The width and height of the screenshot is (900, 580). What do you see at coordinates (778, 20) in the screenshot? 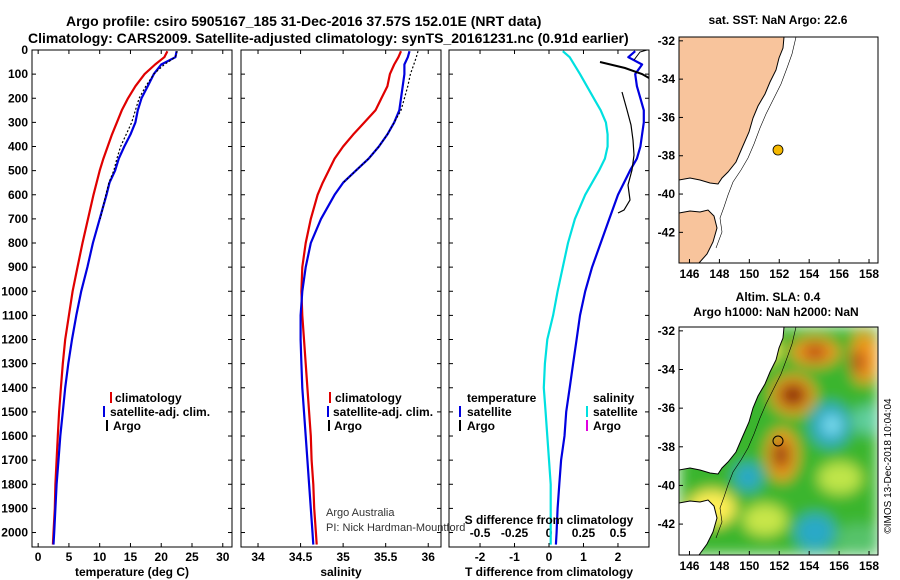
I see `sst-map-title: sat. SST: NaN Argo: 22.6` at bounding box center [778, 20].